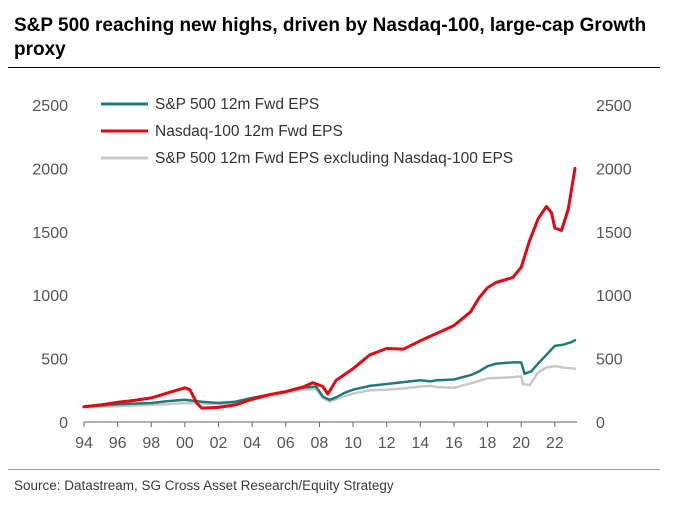  I want to click on x-tick-label: 18, so click(488, 443).